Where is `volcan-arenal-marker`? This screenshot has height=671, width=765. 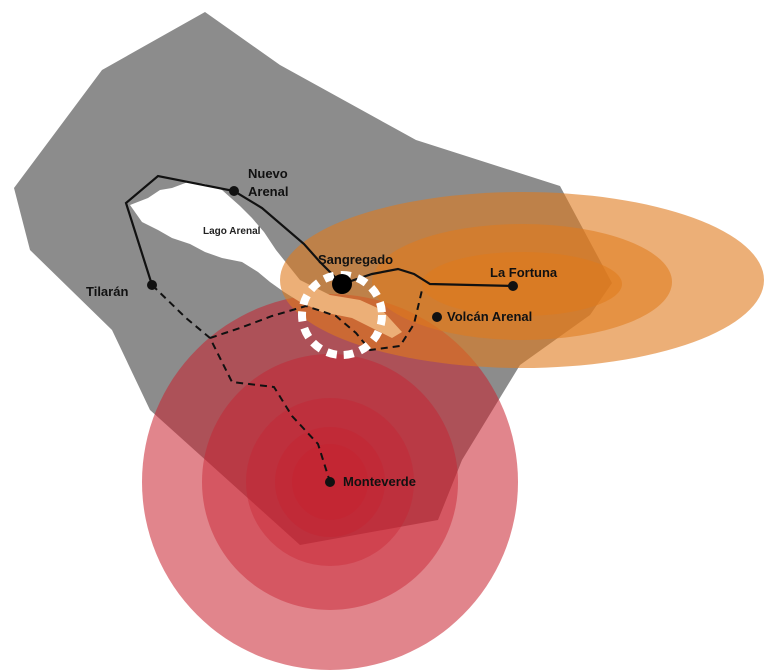
volcan-arenal-marker is located at coordinates (437, 317).